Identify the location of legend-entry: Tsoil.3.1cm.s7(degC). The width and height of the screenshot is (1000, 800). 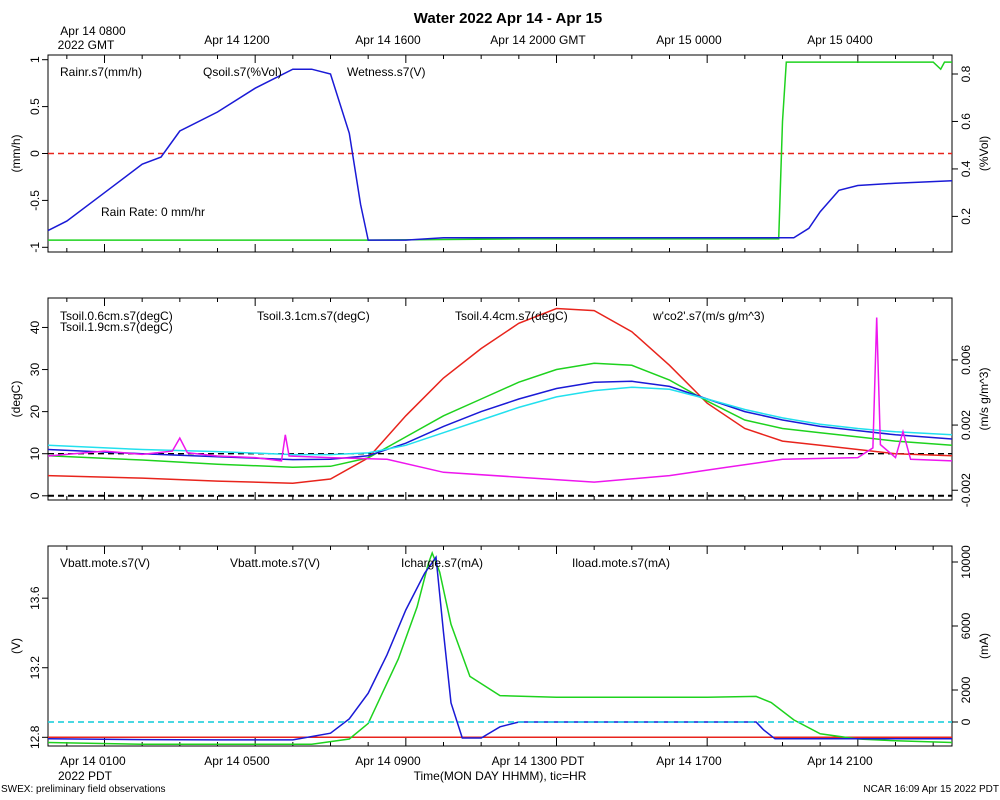
(313, 316).